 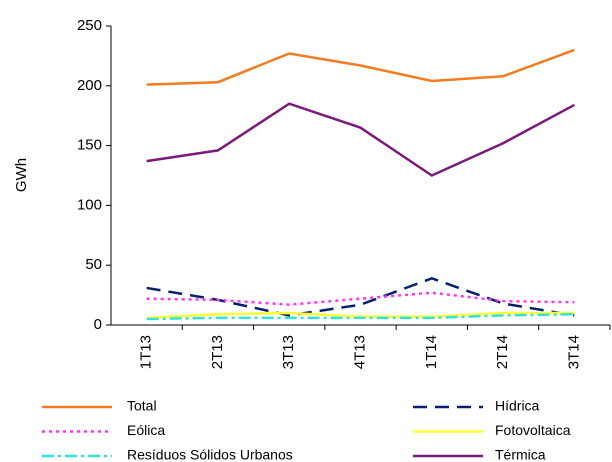 I want to click on x-tick-label: 1T14, so click(x=431, y=352).